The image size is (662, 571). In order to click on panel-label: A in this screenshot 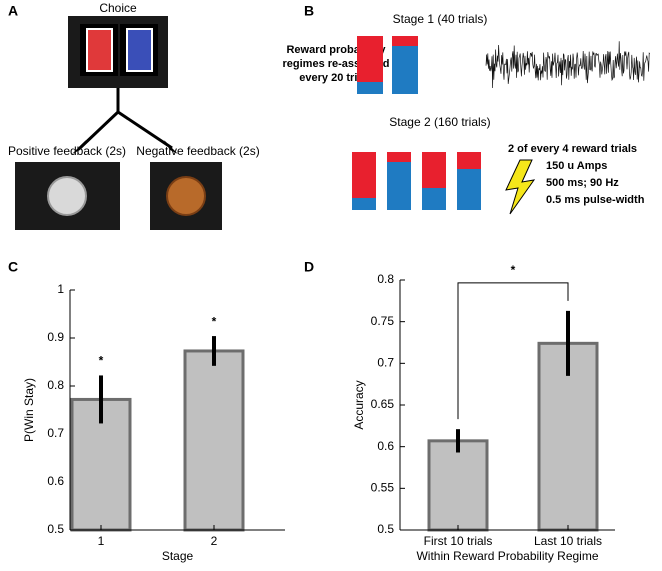, I will do `click(13, 11)`.